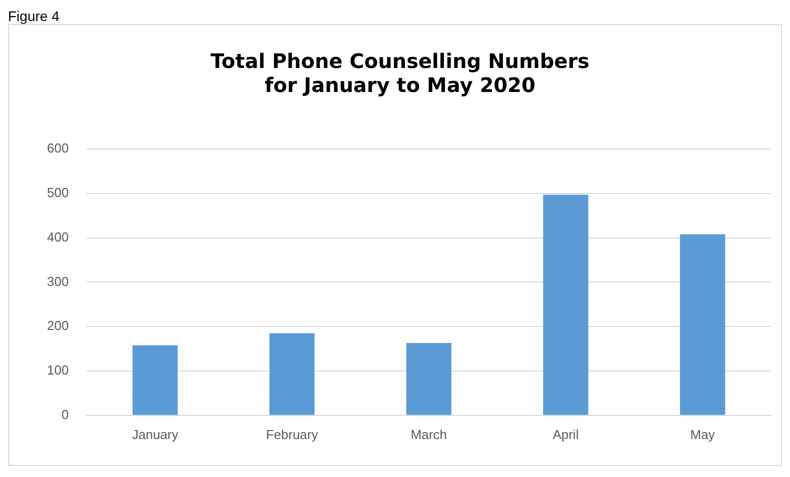 Image resolution: width=790 pixels, height=477 pixels. I want to click on y-tick-label: 400, so click(57, 236).